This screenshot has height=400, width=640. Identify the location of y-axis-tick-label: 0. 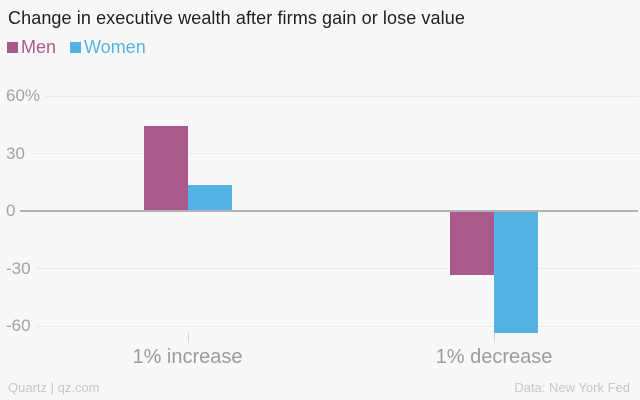
(11, 210).